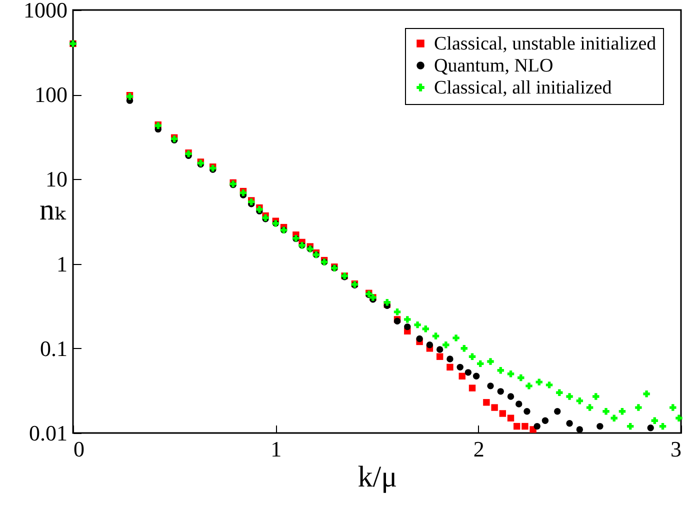 This screenshot has width=684, height=508. I want to click on x-tick-label: 1, so click(276, 449).